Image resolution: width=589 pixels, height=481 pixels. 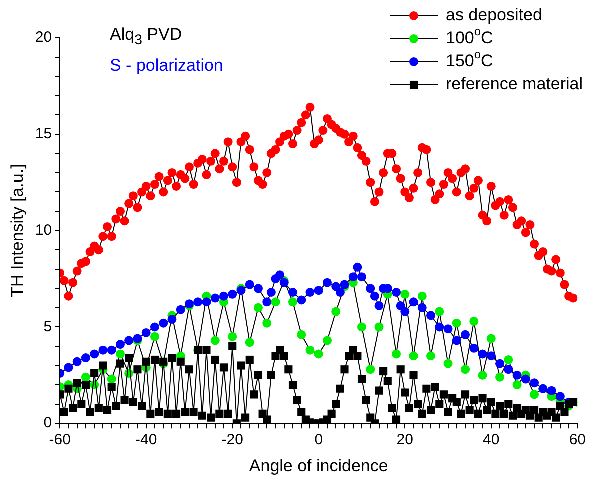 What do you see at coordinates (319, 440) in the screenshot?
I see `x-tick-label: 0` at bounding box center [319, 440].